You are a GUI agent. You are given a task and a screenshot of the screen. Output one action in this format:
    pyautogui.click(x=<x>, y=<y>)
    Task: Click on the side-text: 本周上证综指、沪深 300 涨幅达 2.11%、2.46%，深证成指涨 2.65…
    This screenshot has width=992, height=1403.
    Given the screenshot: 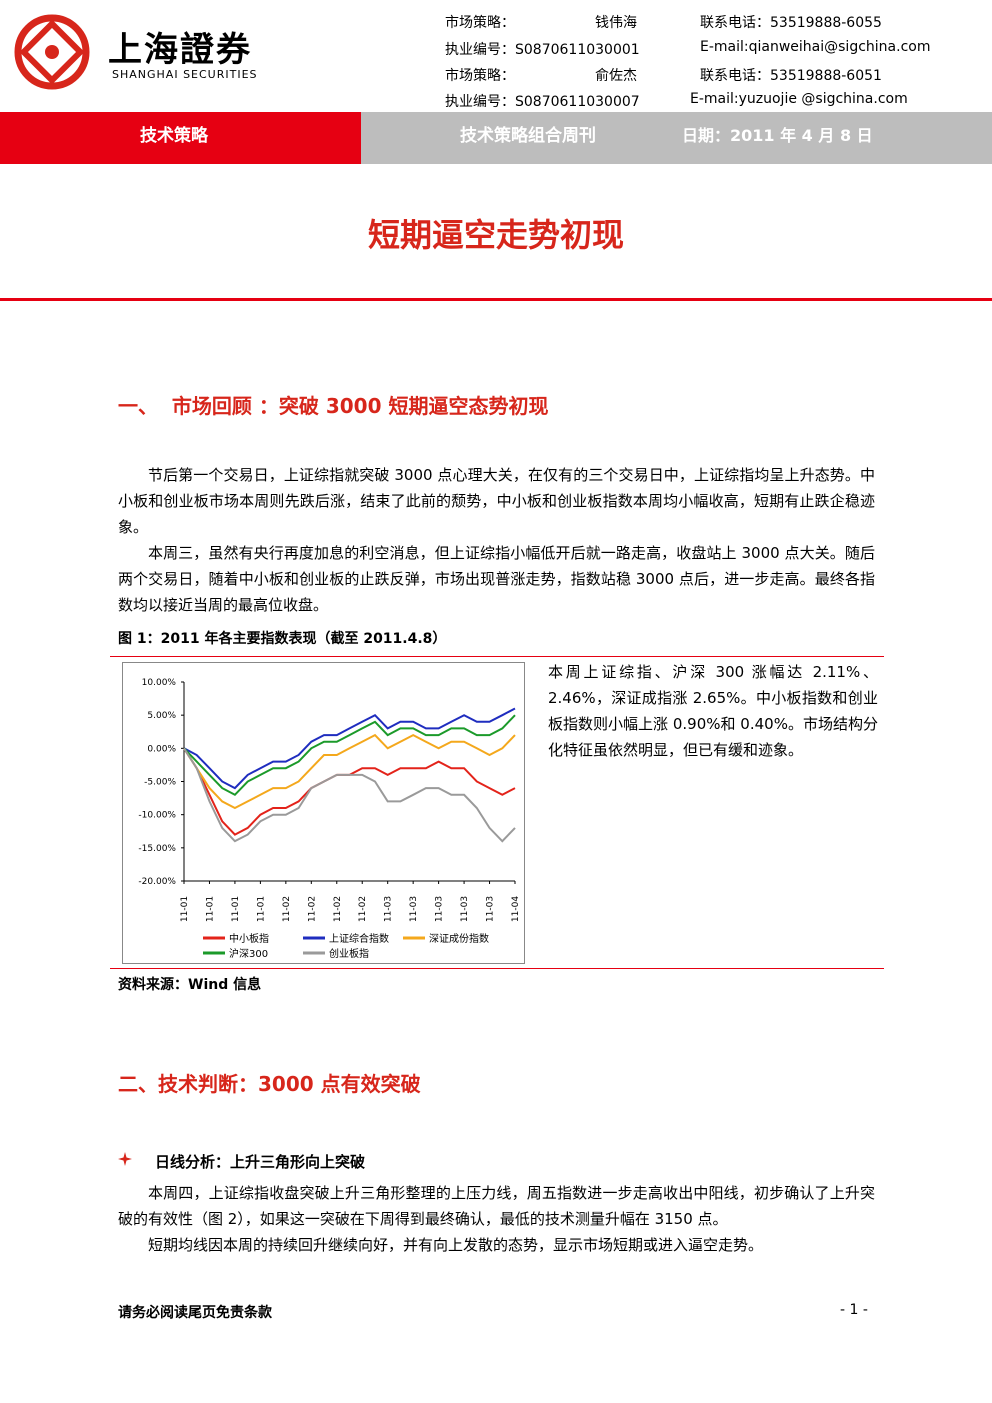 What is the action you would take?
    pyautogui.click(x=713, y=711)
    